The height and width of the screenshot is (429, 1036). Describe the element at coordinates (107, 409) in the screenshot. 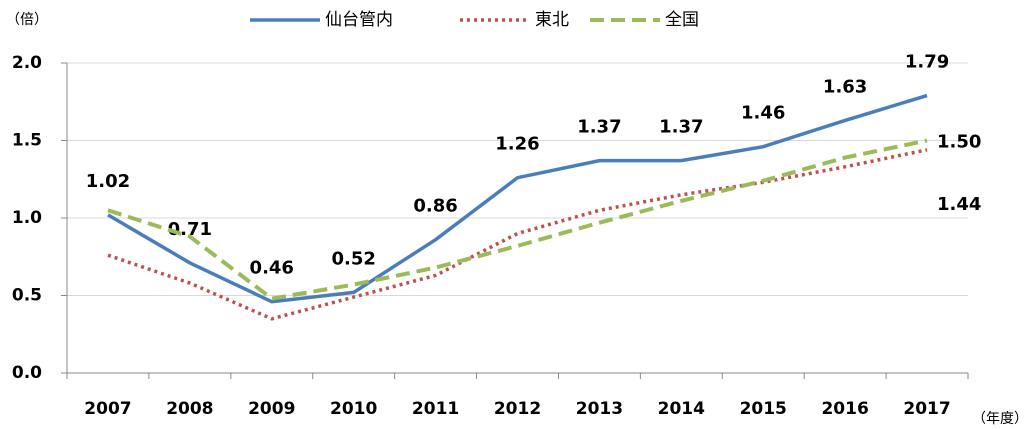

I see `x-tick-label: 2007` at that location.